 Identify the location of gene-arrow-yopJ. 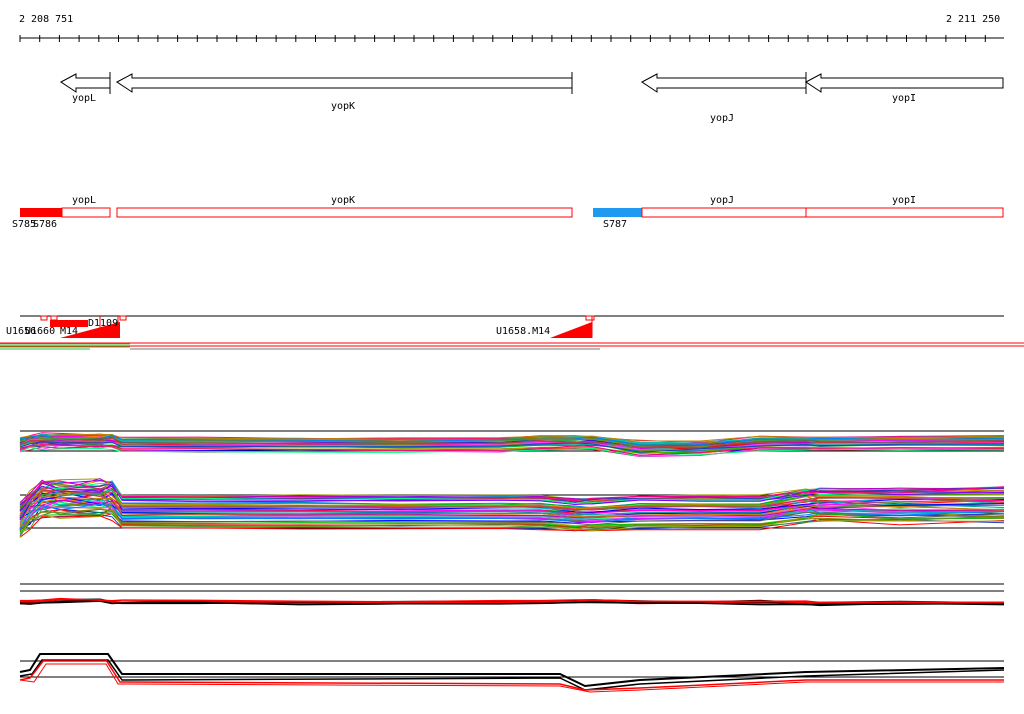
(724, 83).